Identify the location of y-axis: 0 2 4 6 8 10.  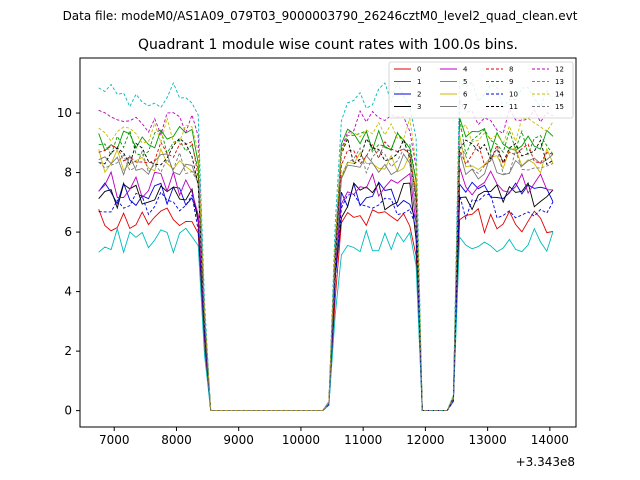
(68, 262).